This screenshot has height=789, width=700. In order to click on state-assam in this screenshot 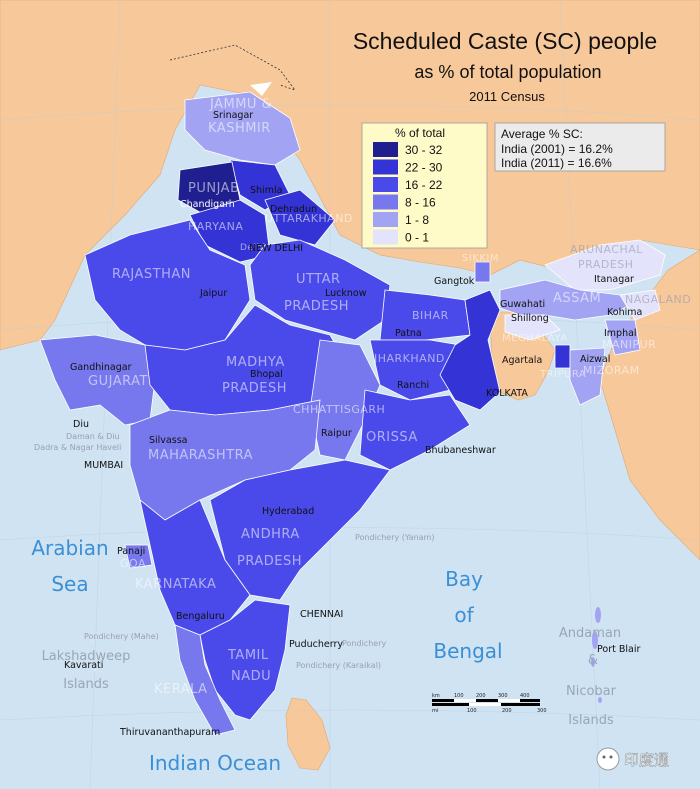, I will do `click(570, 300)`.